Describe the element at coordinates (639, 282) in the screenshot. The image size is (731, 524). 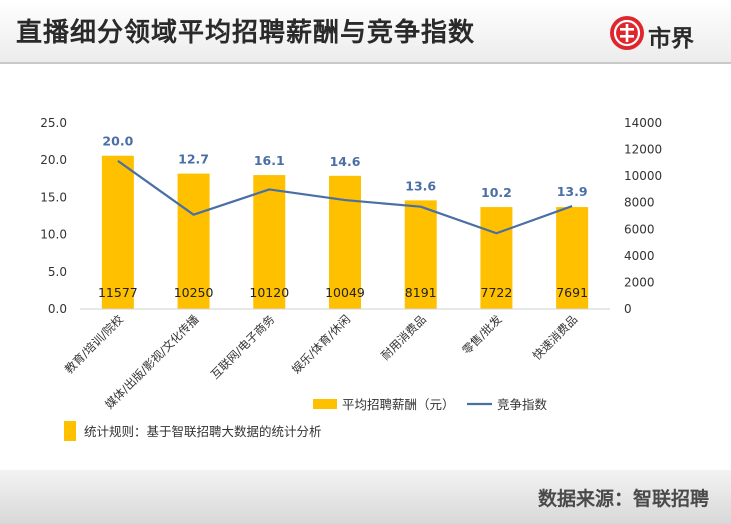
I see `y-right-tick-label: 2000` at that location.